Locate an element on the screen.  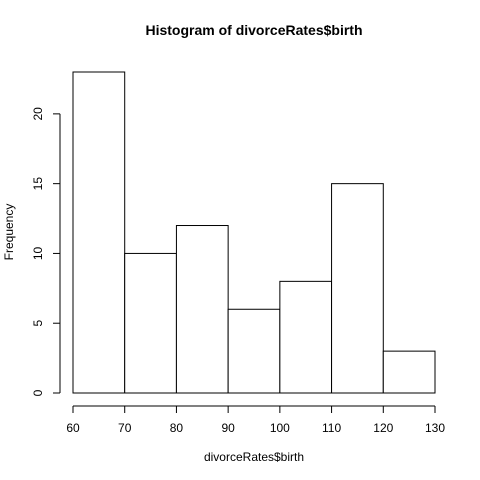
x-tick-label-0: 60 is located at coordinates (73, 428).